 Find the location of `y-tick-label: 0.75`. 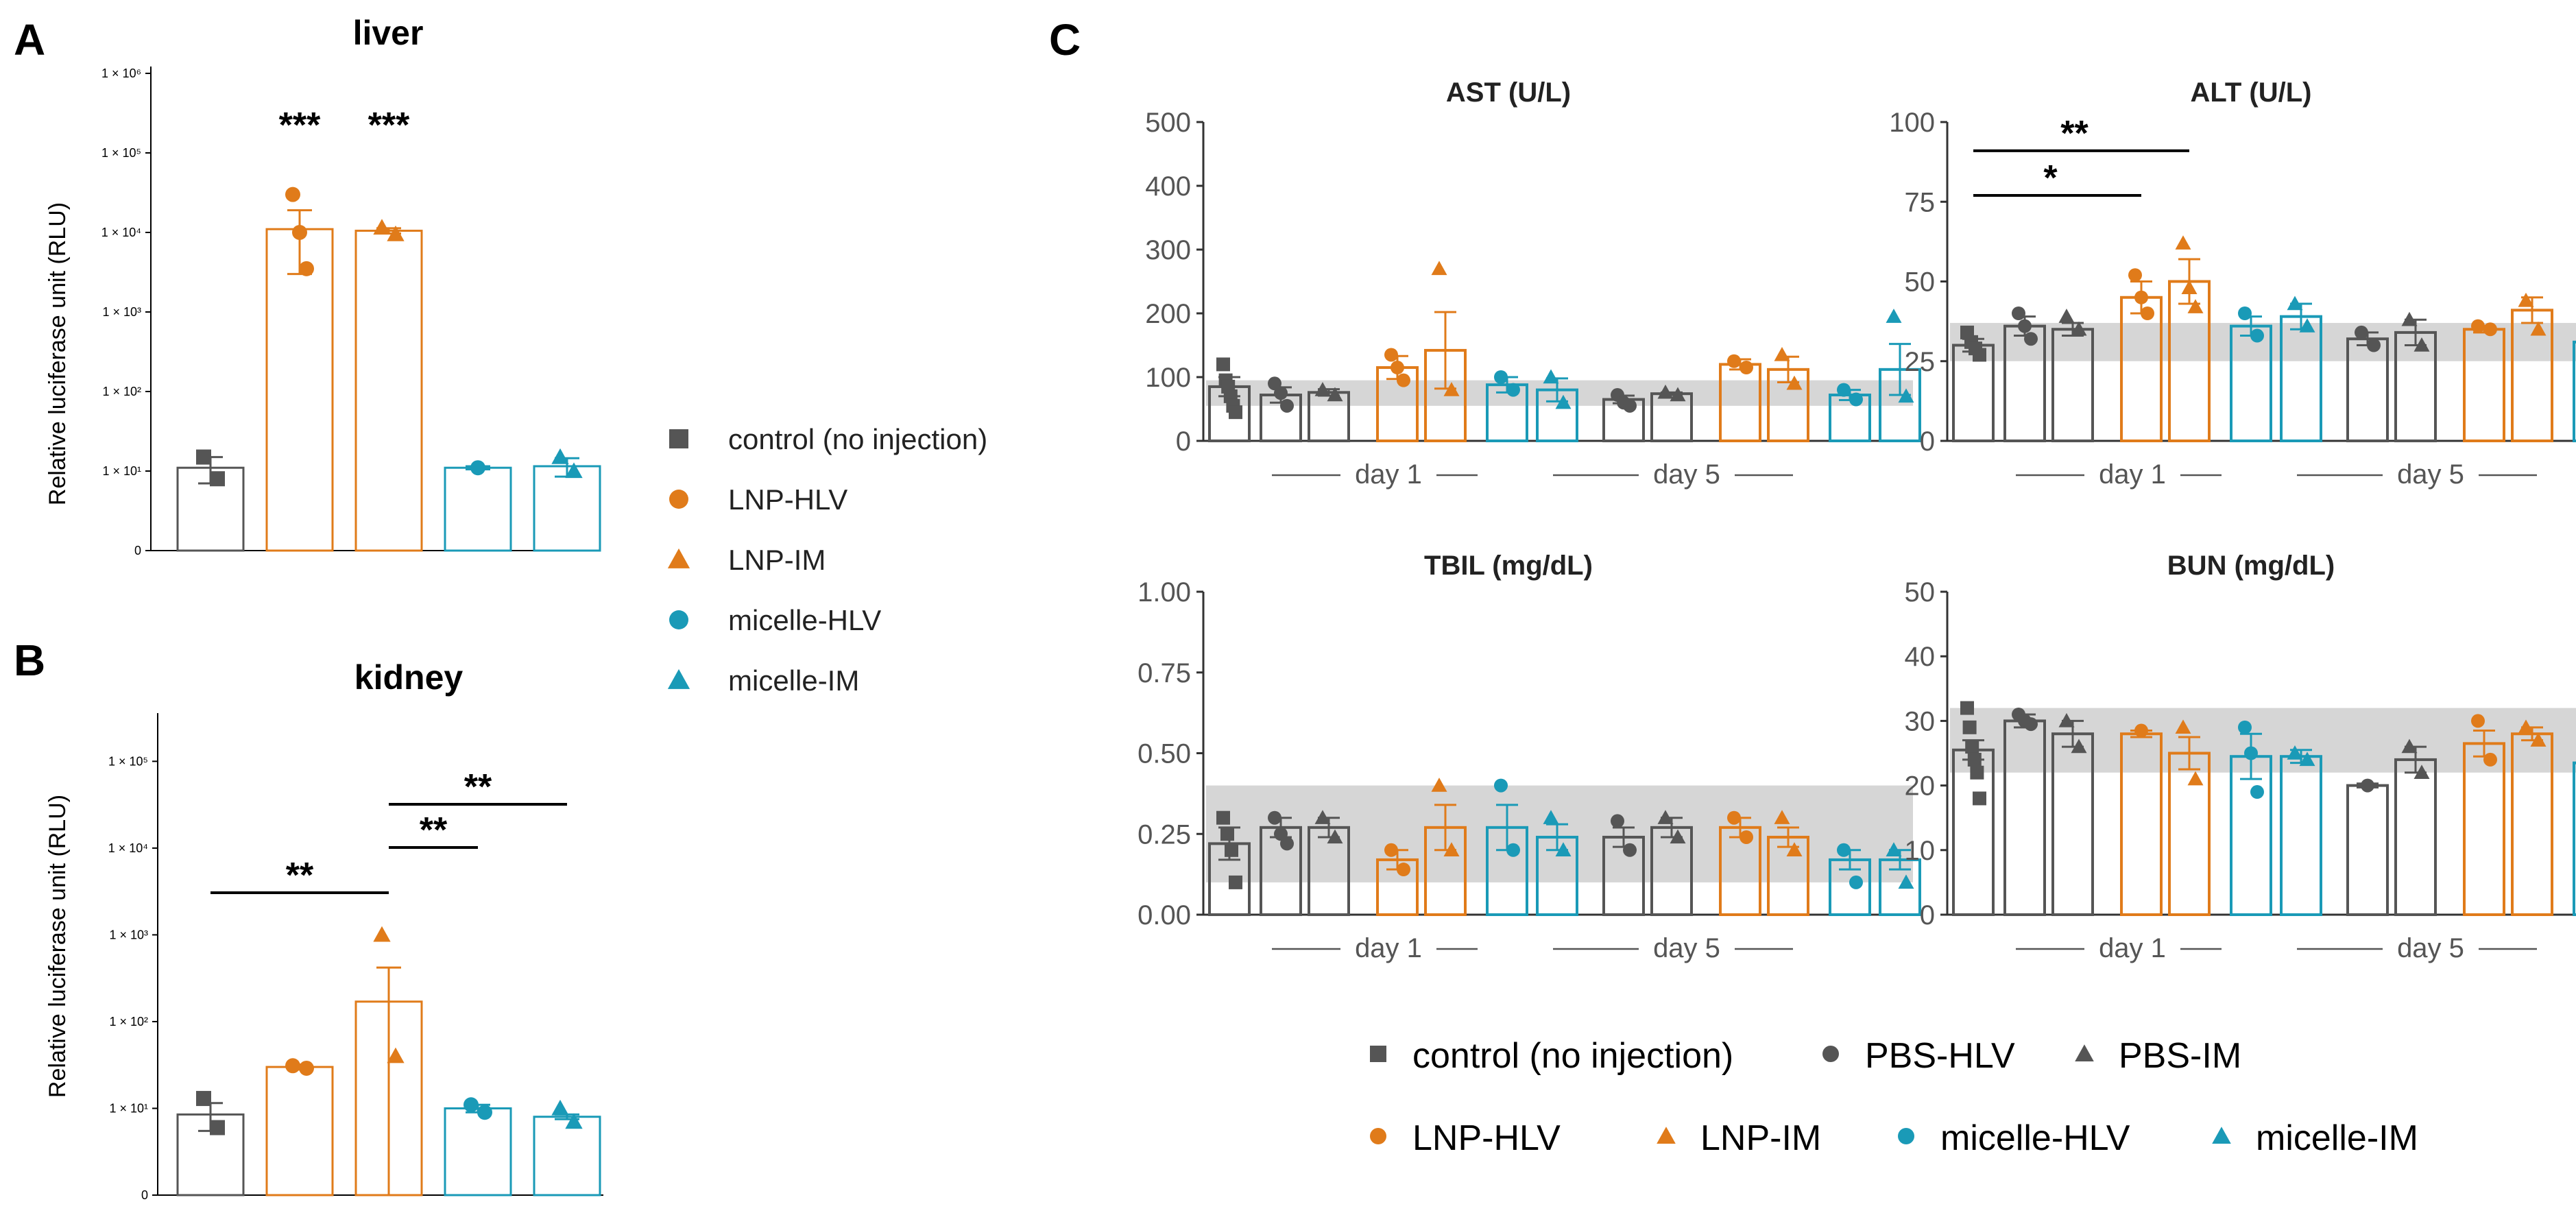

y-tick-label: 0.75 is located at coordinates (1164, 673).